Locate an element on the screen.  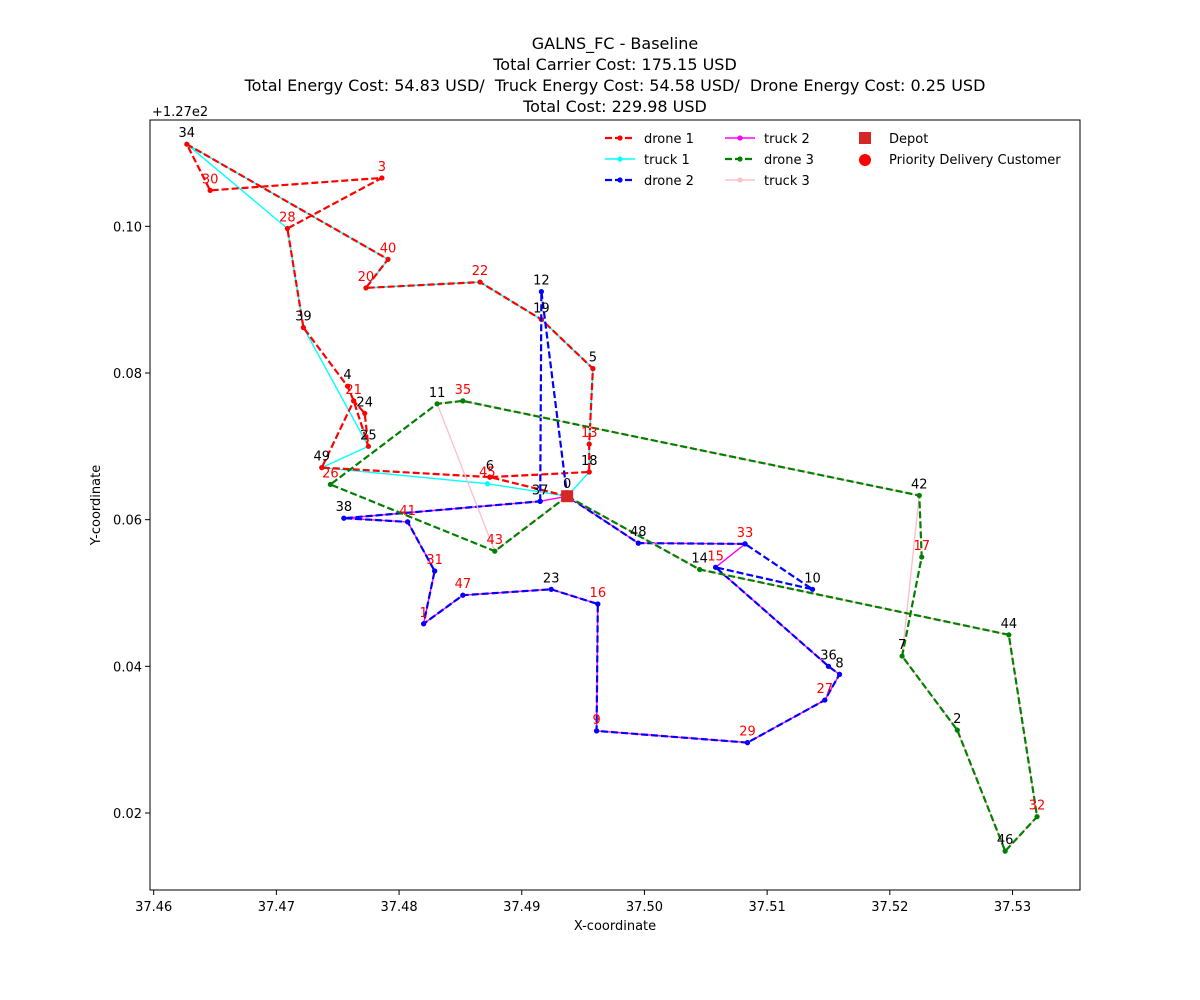
node-label: 10 is located at coordinates (812, 578).